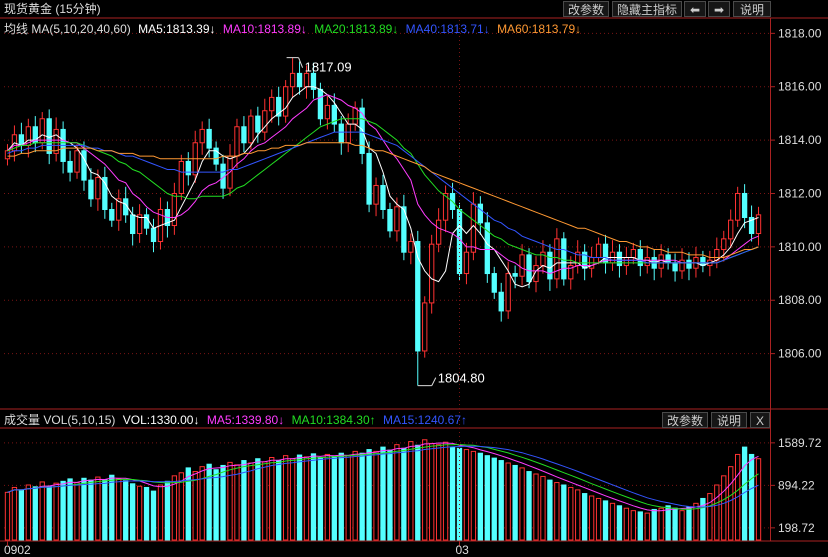 The width and height of the screenshot is (828, 557). What do you see at coordinates (461, 378) in the screenshot?
I see `low-annotation: 1804.80` at bounding box center [461, 378].